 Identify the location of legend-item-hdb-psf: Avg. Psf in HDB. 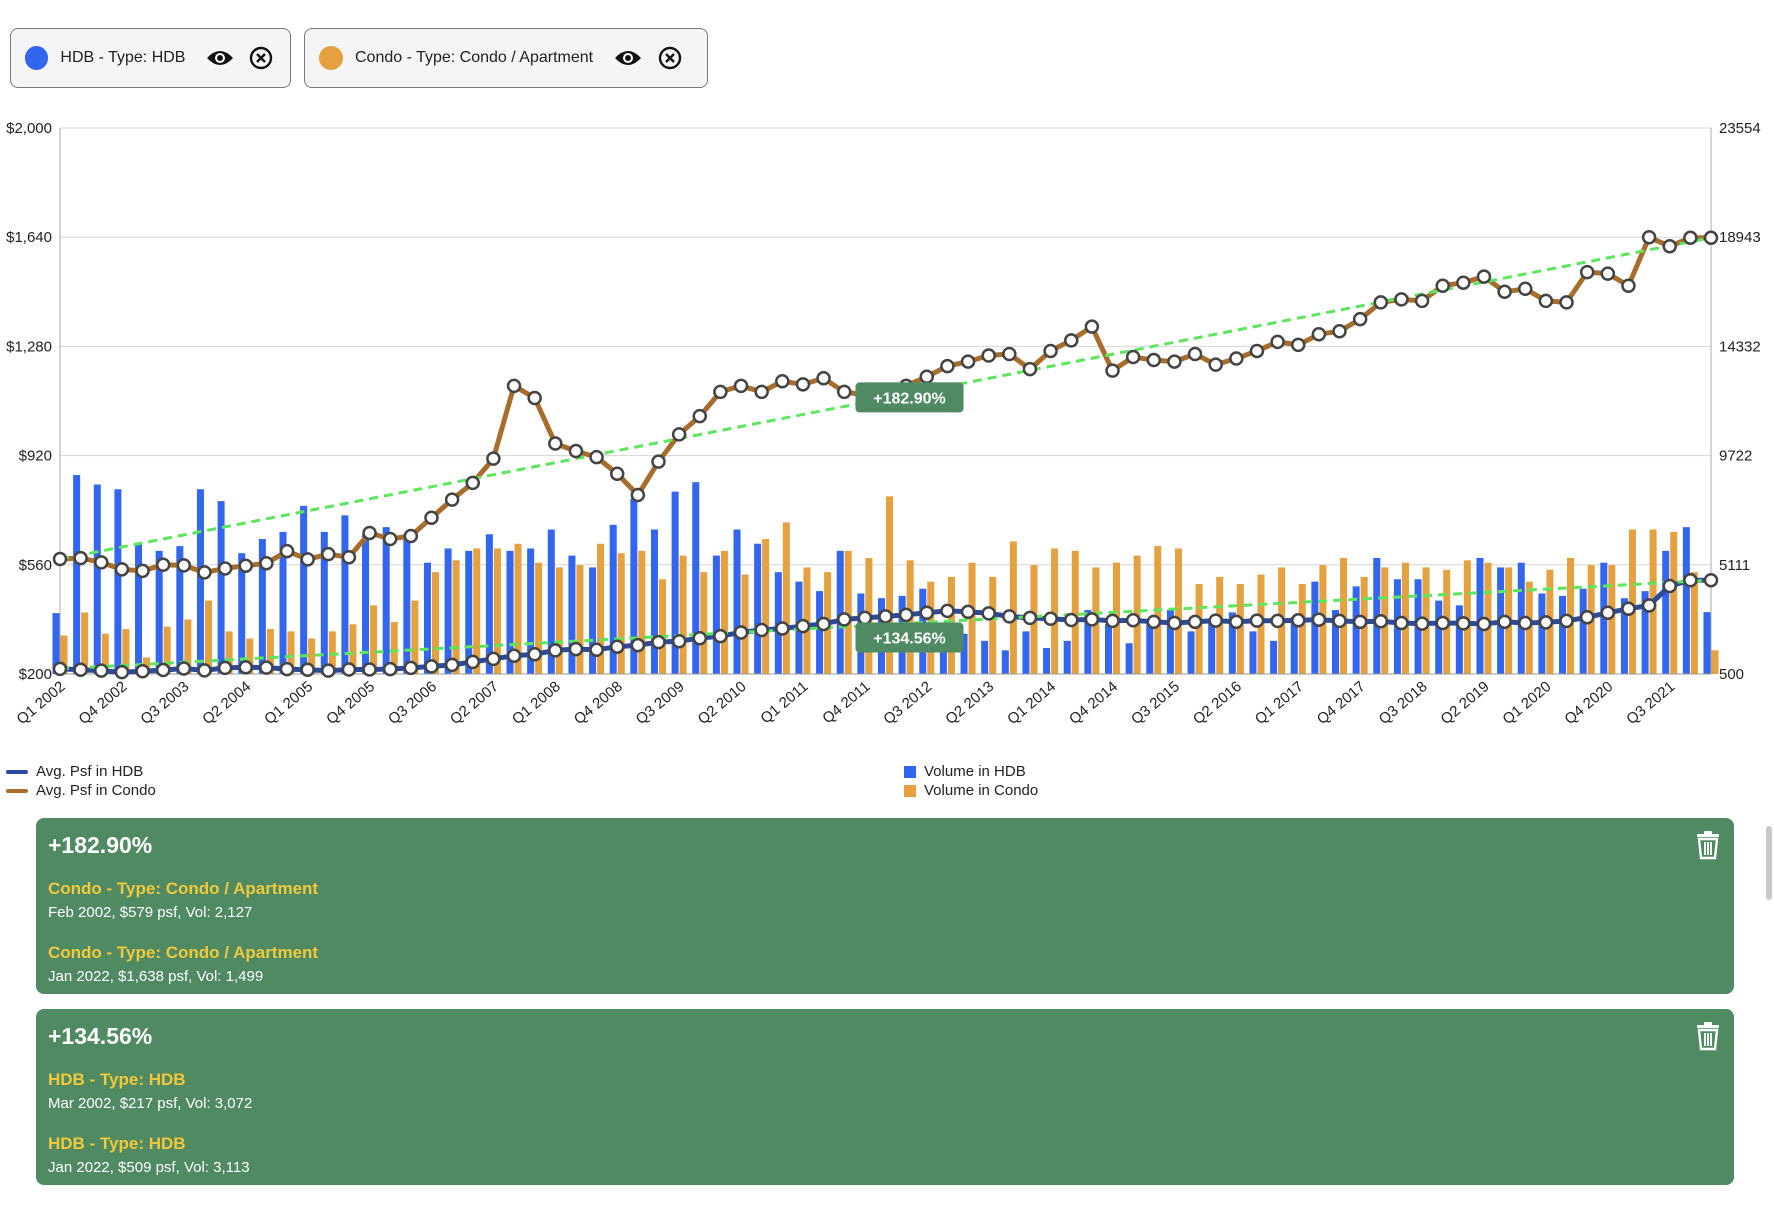
(81, 771).